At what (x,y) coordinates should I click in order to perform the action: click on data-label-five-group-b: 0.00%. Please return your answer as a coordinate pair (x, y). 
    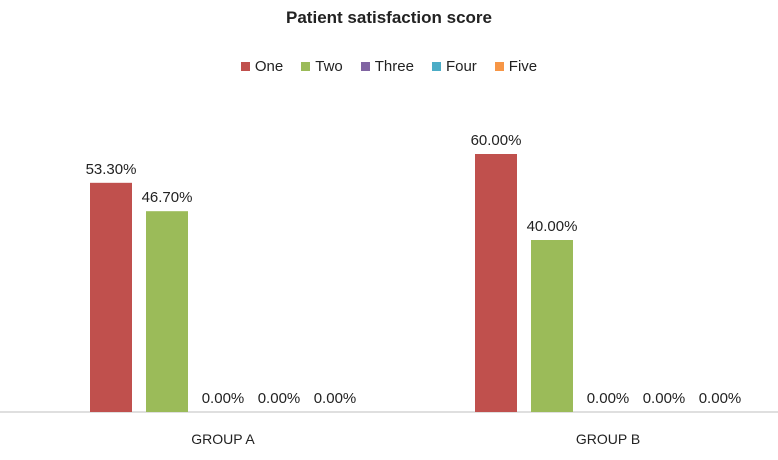
    Looking at the image, I should click on (720, 398).